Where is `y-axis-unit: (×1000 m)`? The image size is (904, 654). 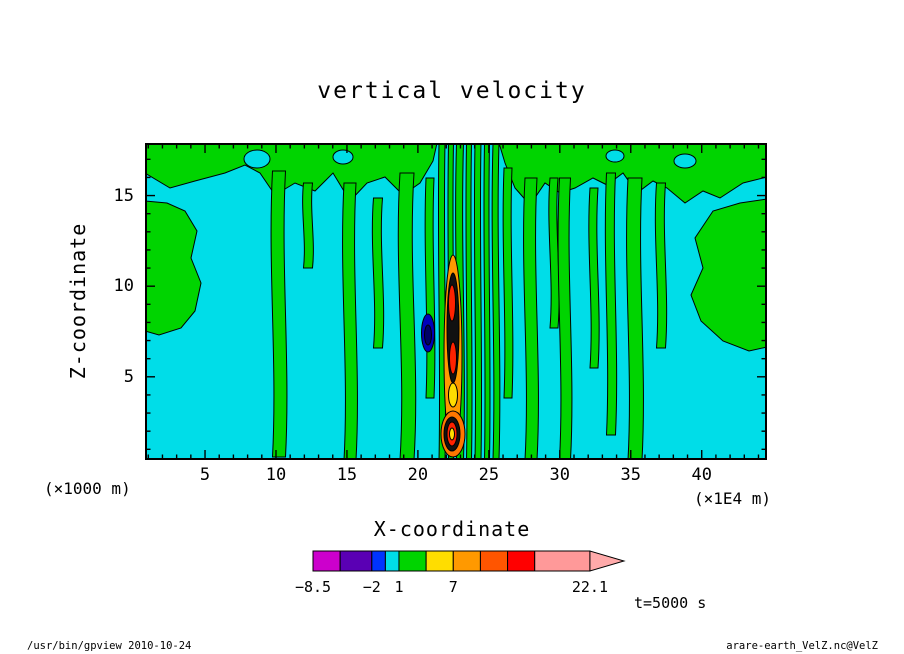 y-axis-unit: (×1000 m) is located at coordinates (87, 488).